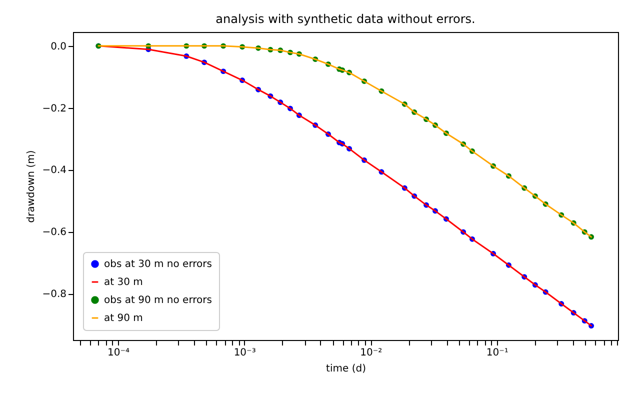  What do you see at coordinates (54, 108) in the screenshot?
I see `y-tick-label: −0.2` at bounding box center [54, 108].